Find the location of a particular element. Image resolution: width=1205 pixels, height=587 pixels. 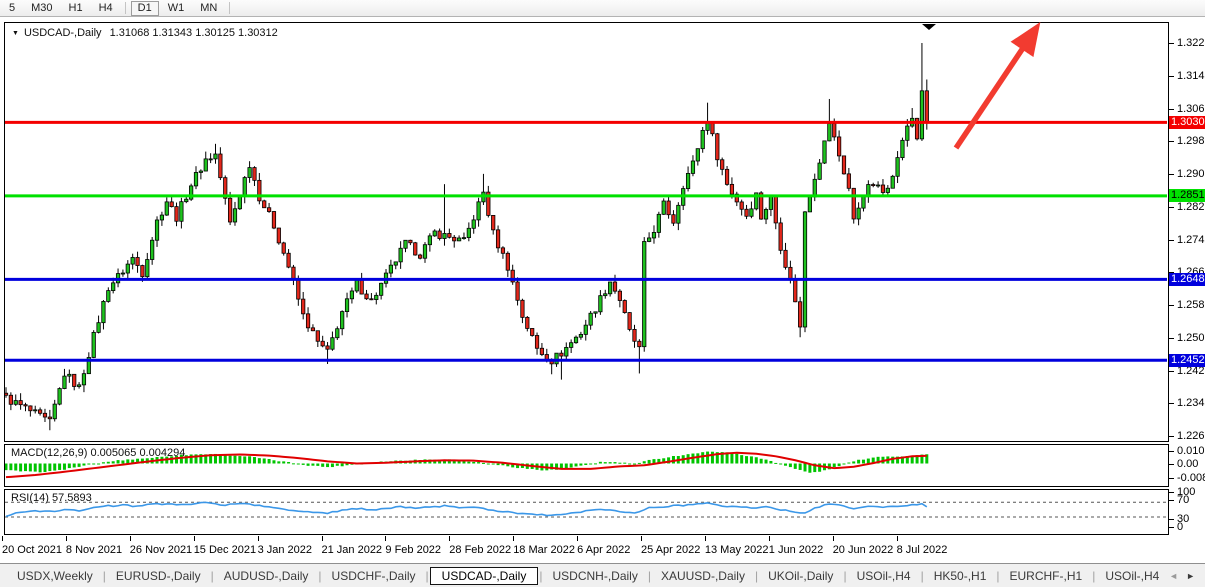

date-tick-label: 21 Jan 2022 is located at coordinates (352, 550).